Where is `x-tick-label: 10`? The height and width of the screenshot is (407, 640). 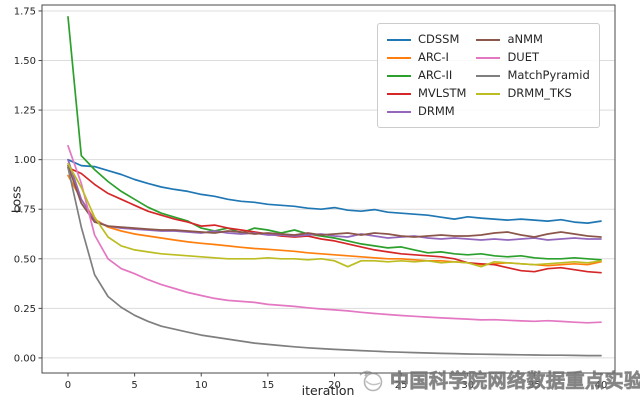 x-tick-label: 10 is located at coordinates (201, 385).